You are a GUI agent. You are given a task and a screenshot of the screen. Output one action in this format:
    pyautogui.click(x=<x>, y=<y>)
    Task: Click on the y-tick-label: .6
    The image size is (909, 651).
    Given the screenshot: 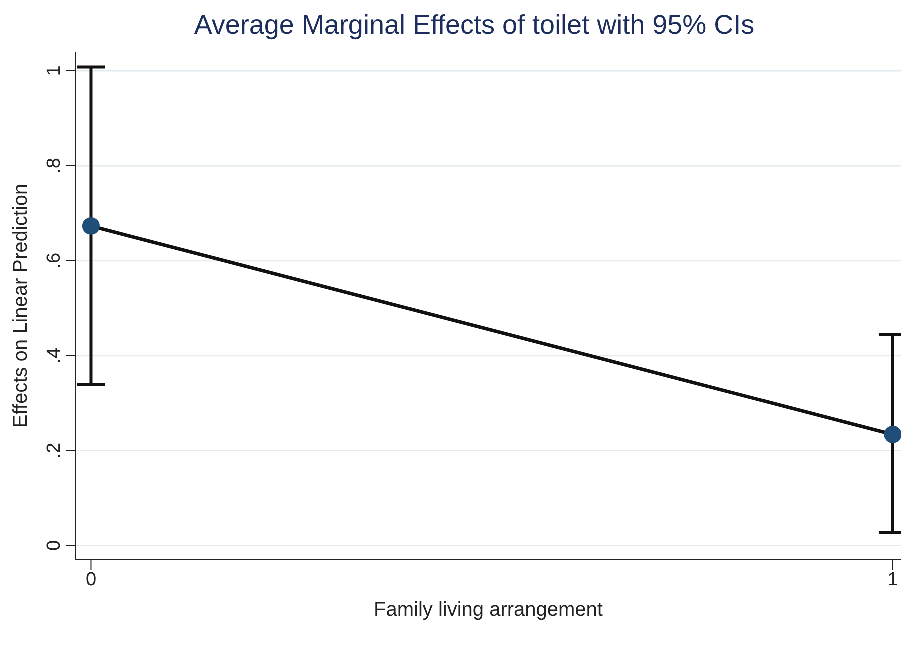 What is the action you would take?
    pyautogui.click(x=54, y=260)
    